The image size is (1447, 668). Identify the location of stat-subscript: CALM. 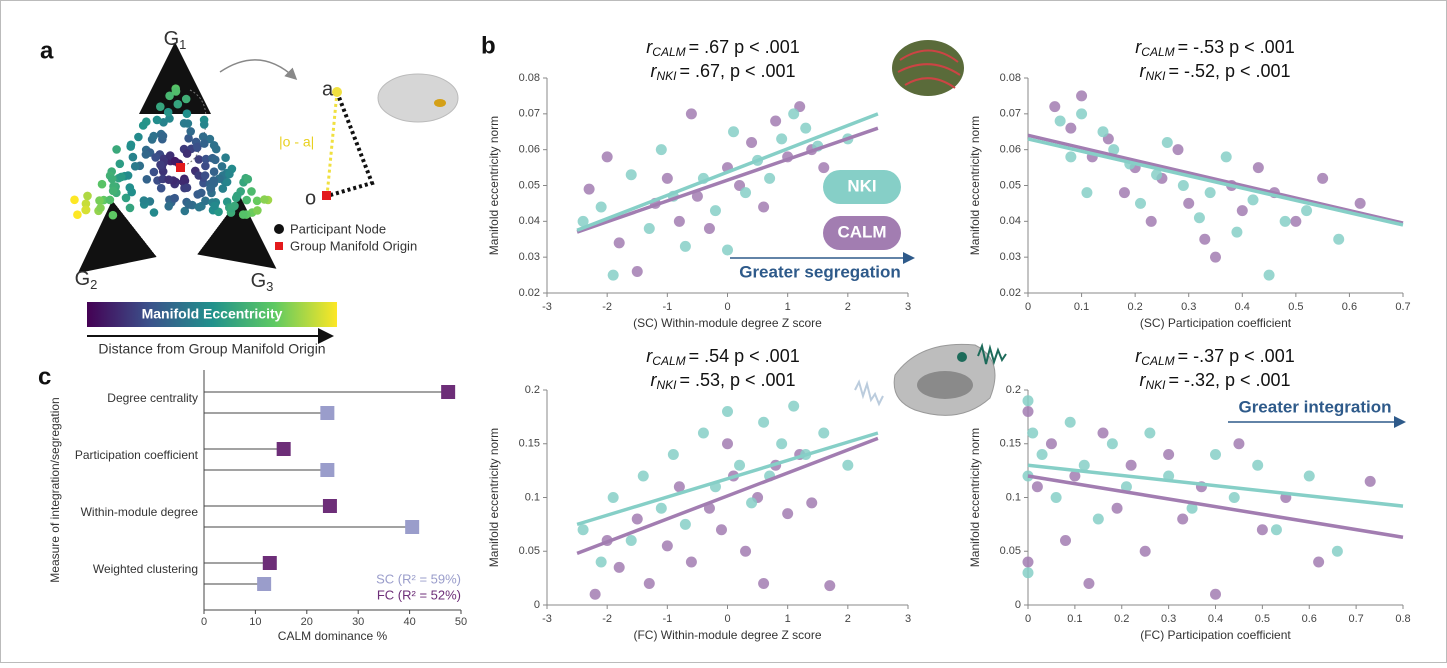
(668, 361).